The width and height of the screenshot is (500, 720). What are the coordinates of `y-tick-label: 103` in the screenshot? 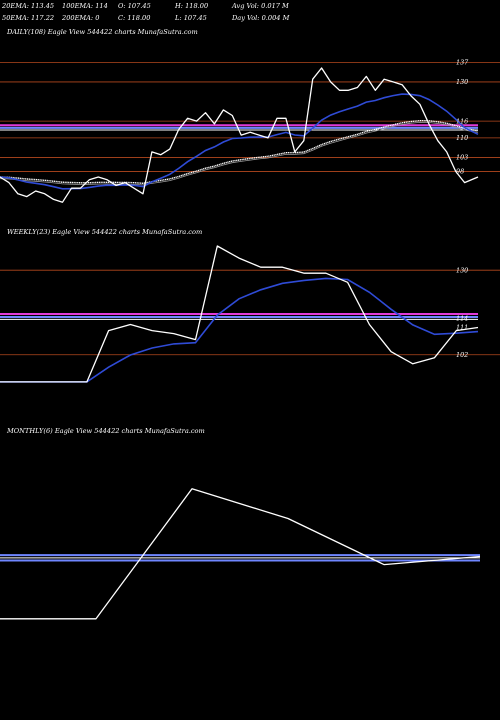 It's located at (462, 158).